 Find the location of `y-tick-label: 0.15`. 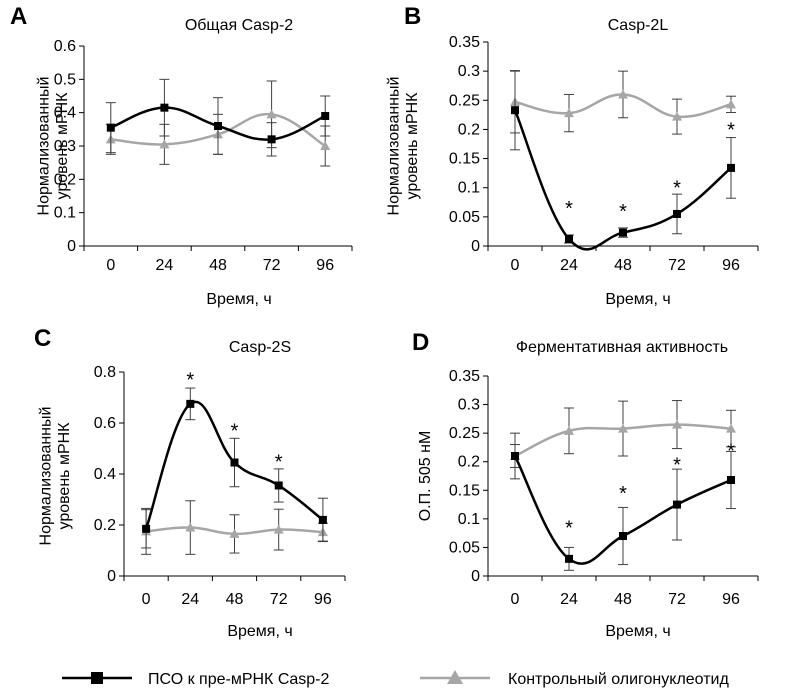

y-tick-label: 0.15 is located at coordinates (464, 490).